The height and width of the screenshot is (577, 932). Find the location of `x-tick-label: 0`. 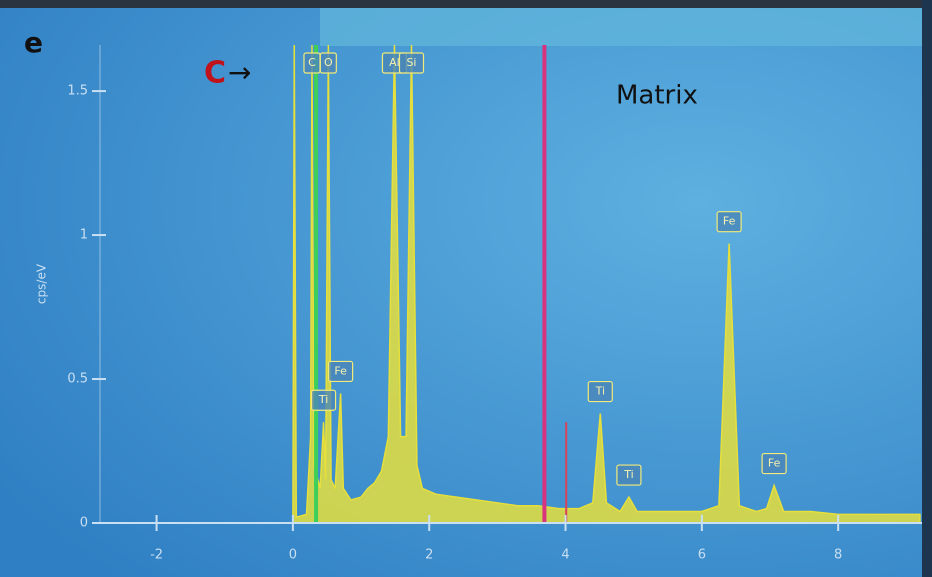

x-tick-label: 0 is located at coordinates (293, 555).